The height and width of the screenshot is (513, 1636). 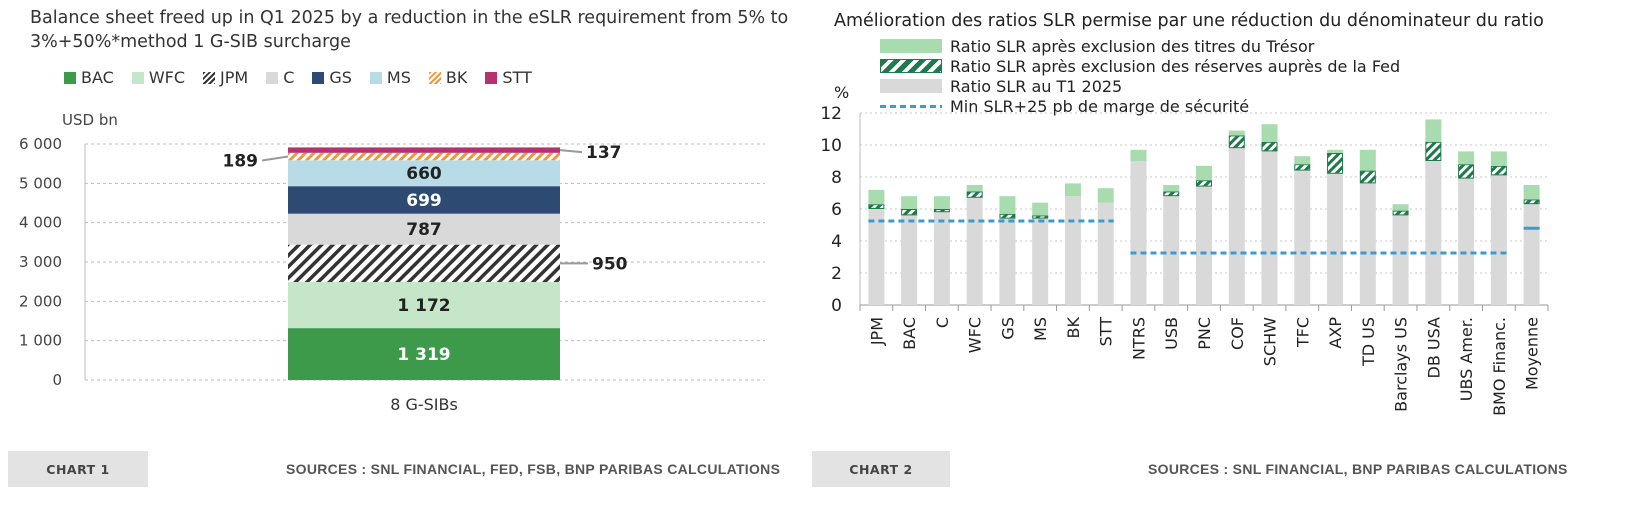 What do you see at coordinates (1140, 106) in the screenshot?
I see `legend-item-min-slr: Min SLR+25 pb de marge de sécurité` at bounding box center [1140, 106].